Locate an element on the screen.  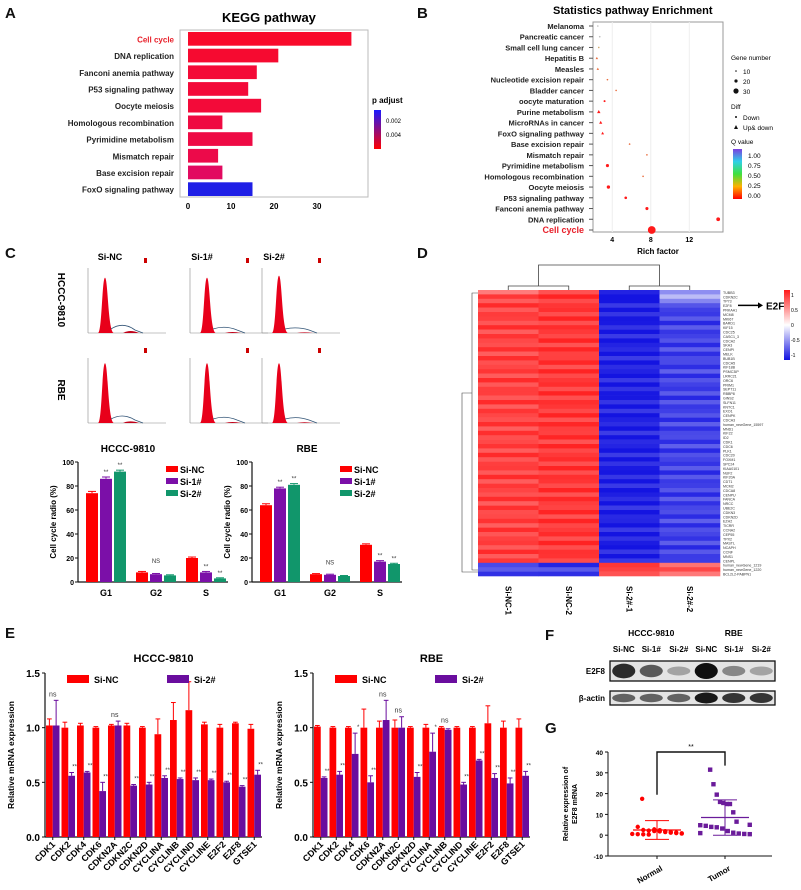
row-label: ORC6 is located at coordinates (728, 381).